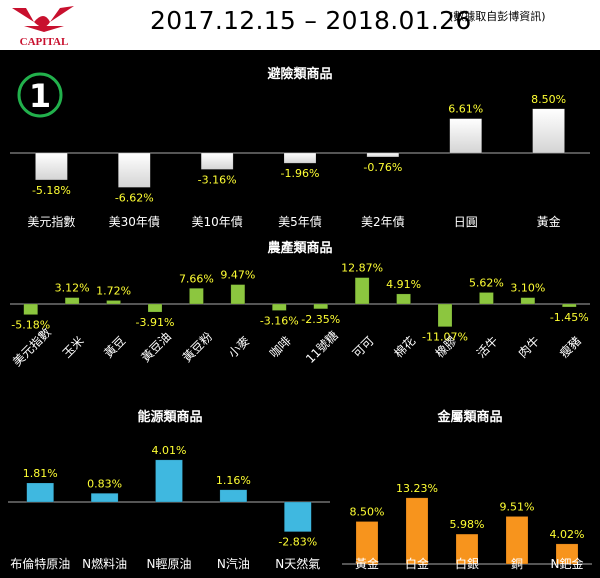 The height and width of the screenshot is (578, 600). I want to click on value-label-safe-haven-0: -5.18%, so click(51, 190).